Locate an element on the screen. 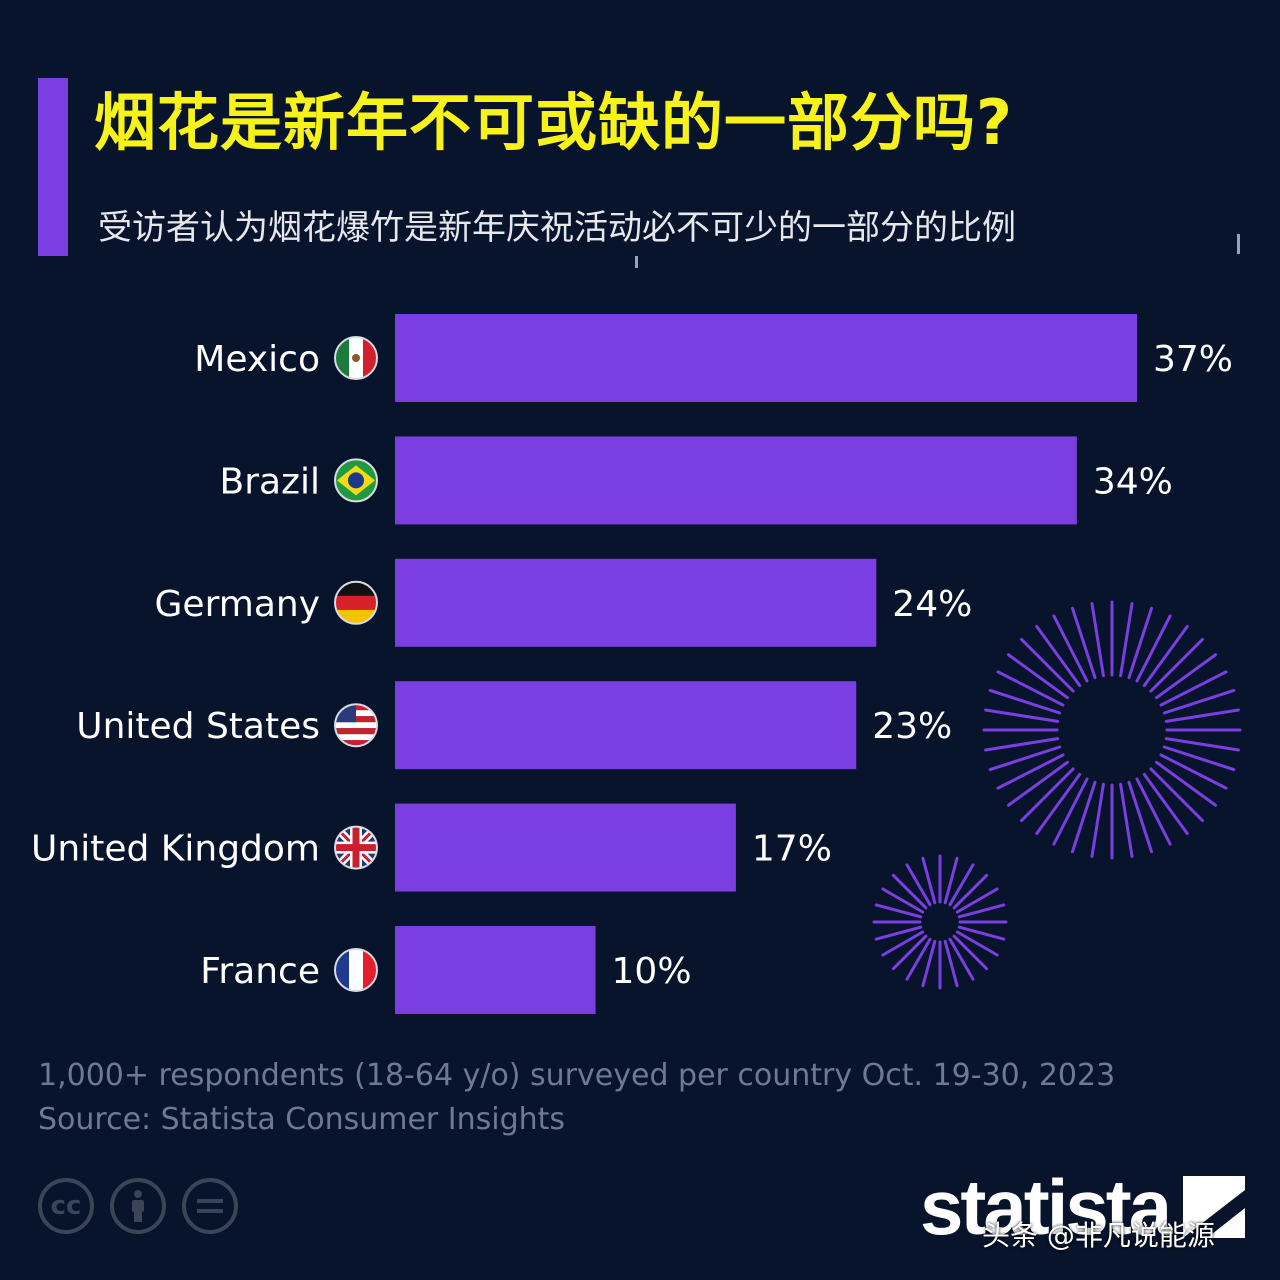 The image size is (1280, 1280). statista-logo: statista is located at coordinates (1083, 1207).